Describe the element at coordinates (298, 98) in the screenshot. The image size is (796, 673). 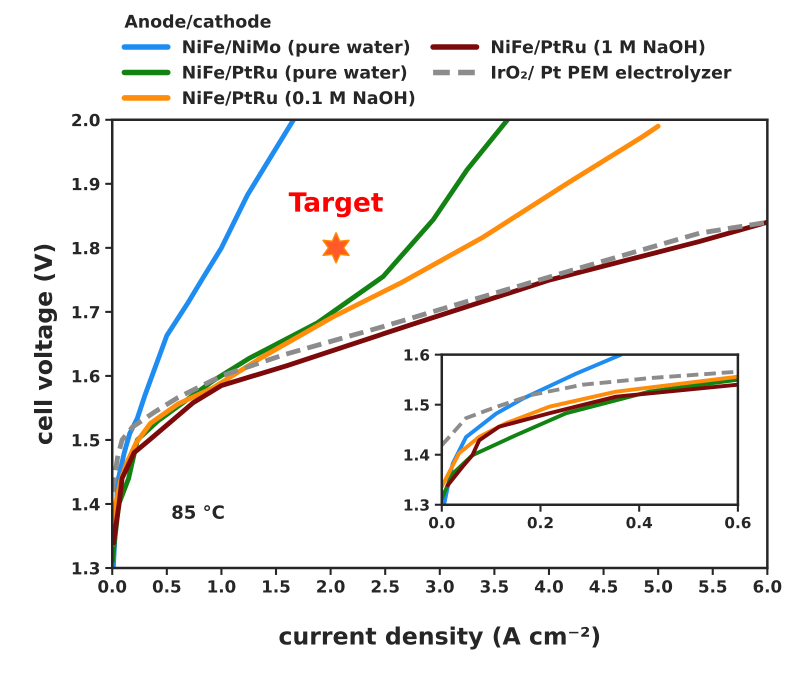
I see `legend-label: NiFe/PtRu (0.1 M NaOH)` at that location.